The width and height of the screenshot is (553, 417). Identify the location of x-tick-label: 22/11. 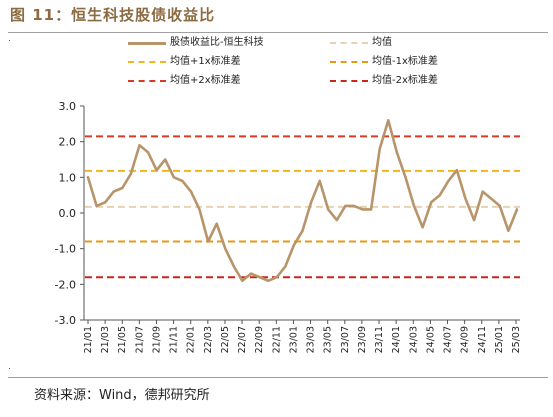
(276, 339).